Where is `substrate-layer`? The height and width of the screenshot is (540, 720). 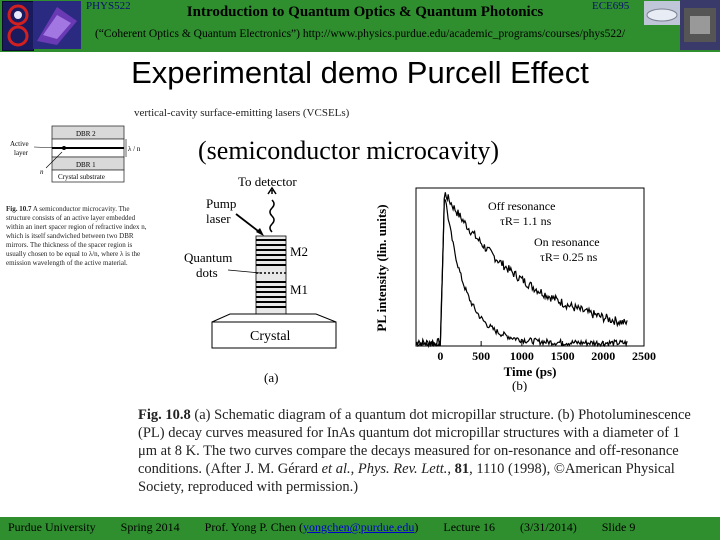
substrate-layer is located at coordinates (88, 176).